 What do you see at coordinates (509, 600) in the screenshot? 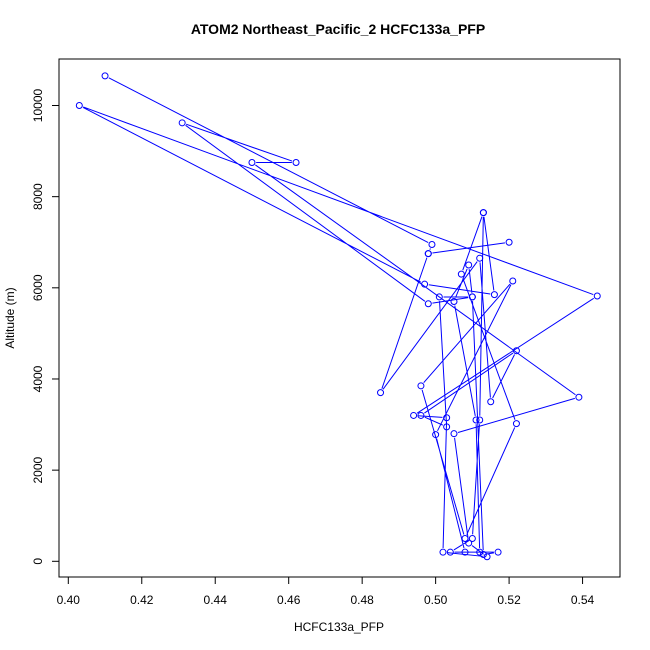
I see `x-tick-label: 0.52` at bounding box center [509, 600].